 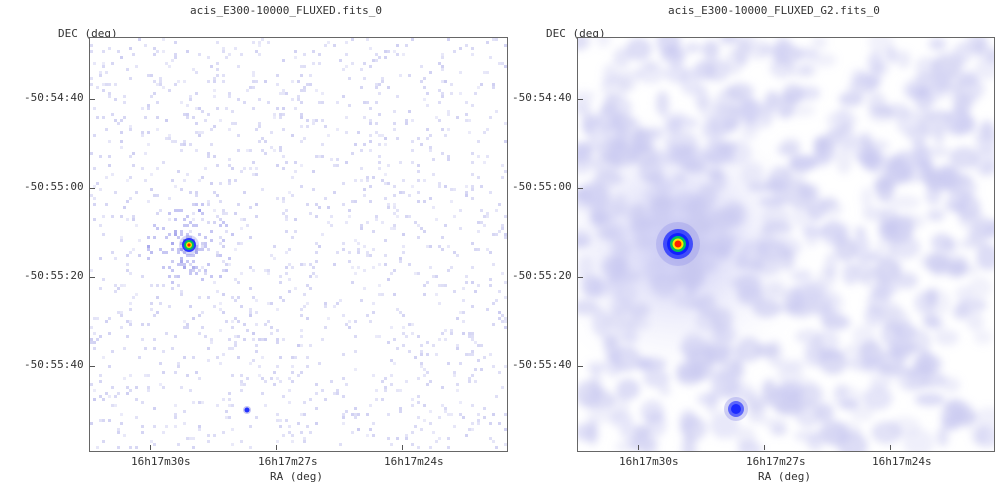 What do you see at coordinates (286, 10) in the screenshot?
I see `panel-title: acis_E300-10000_FLUXED.fits_0` at bounding box center [286, 10].